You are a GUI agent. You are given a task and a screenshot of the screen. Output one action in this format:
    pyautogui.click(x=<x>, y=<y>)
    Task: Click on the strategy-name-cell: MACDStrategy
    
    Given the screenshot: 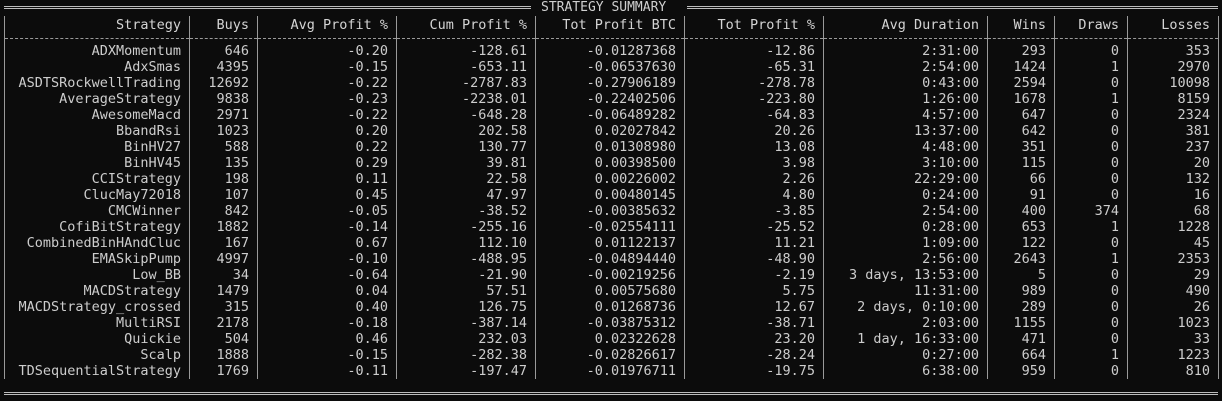 What is the action you would take?
    pyautogui.click(x=97, y=291)
    